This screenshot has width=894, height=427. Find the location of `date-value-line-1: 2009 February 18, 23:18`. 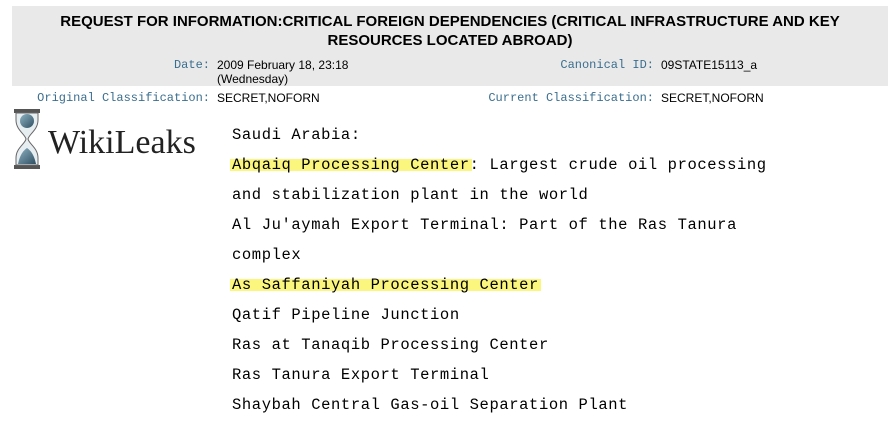

date-value-line-1: 2009 February 18, 23:18 is located at coordinates (283, 65).